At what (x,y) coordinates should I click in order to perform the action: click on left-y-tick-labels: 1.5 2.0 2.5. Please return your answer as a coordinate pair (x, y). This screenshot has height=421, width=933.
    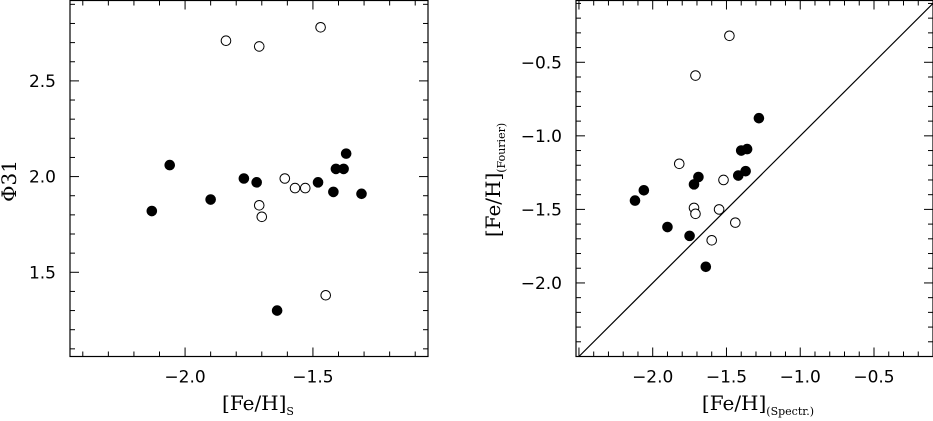
    Looking at the image, I should click on (42, 177).